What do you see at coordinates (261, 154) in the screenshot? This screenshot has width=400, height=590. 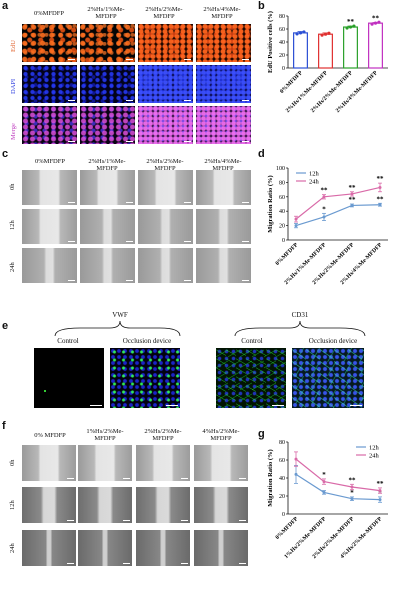 I see `panel-label-d: d` at bounding box center [261, 154].